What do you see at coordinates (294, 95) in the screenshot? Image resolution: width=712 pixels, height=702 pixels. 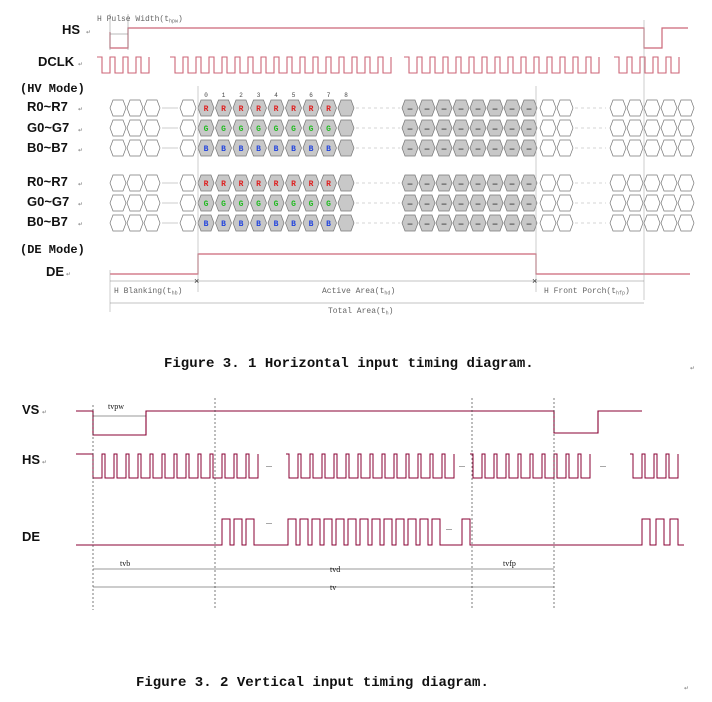 I see `pixel-index: 5` at bounding box center [294, 95].